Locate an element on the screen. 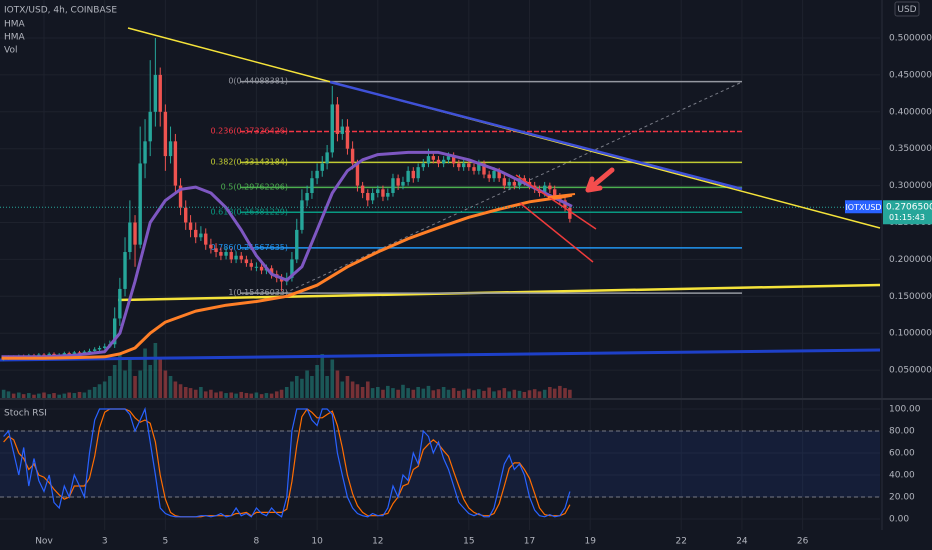 The height and width of the screenshot is (550, 932). x-tick-label: 22 is located at coordinates (681, 542).